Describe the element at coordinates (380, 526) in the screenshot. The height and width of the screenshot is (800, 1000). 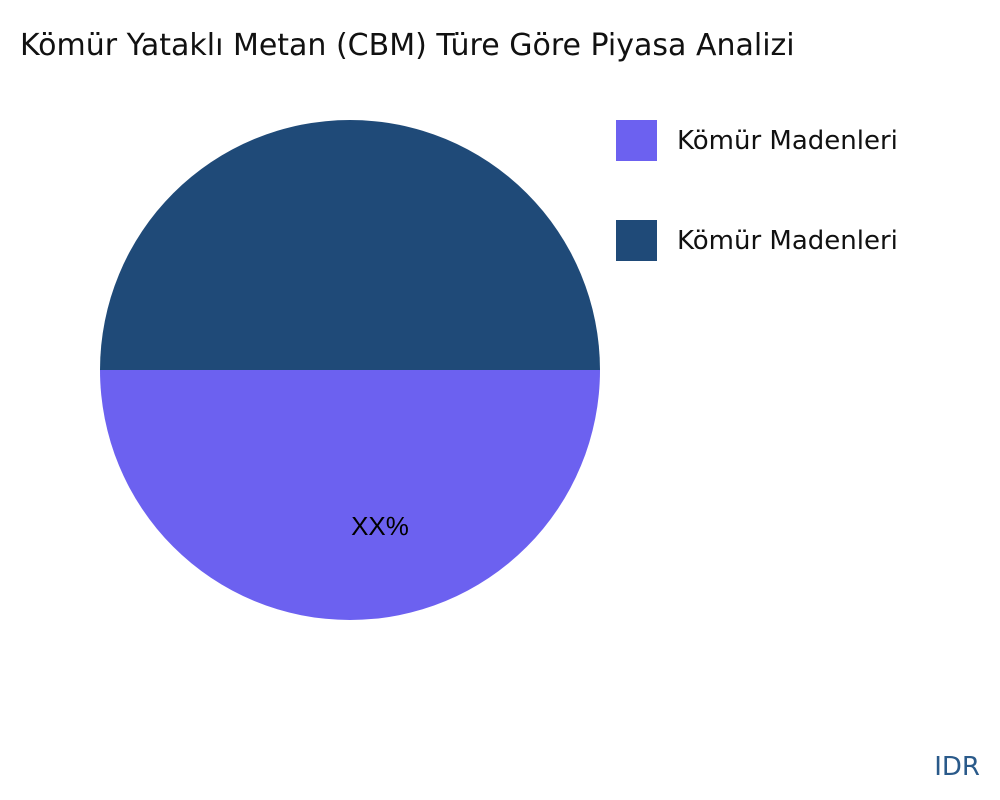
I see `slice-data-label: XX%` at that location.